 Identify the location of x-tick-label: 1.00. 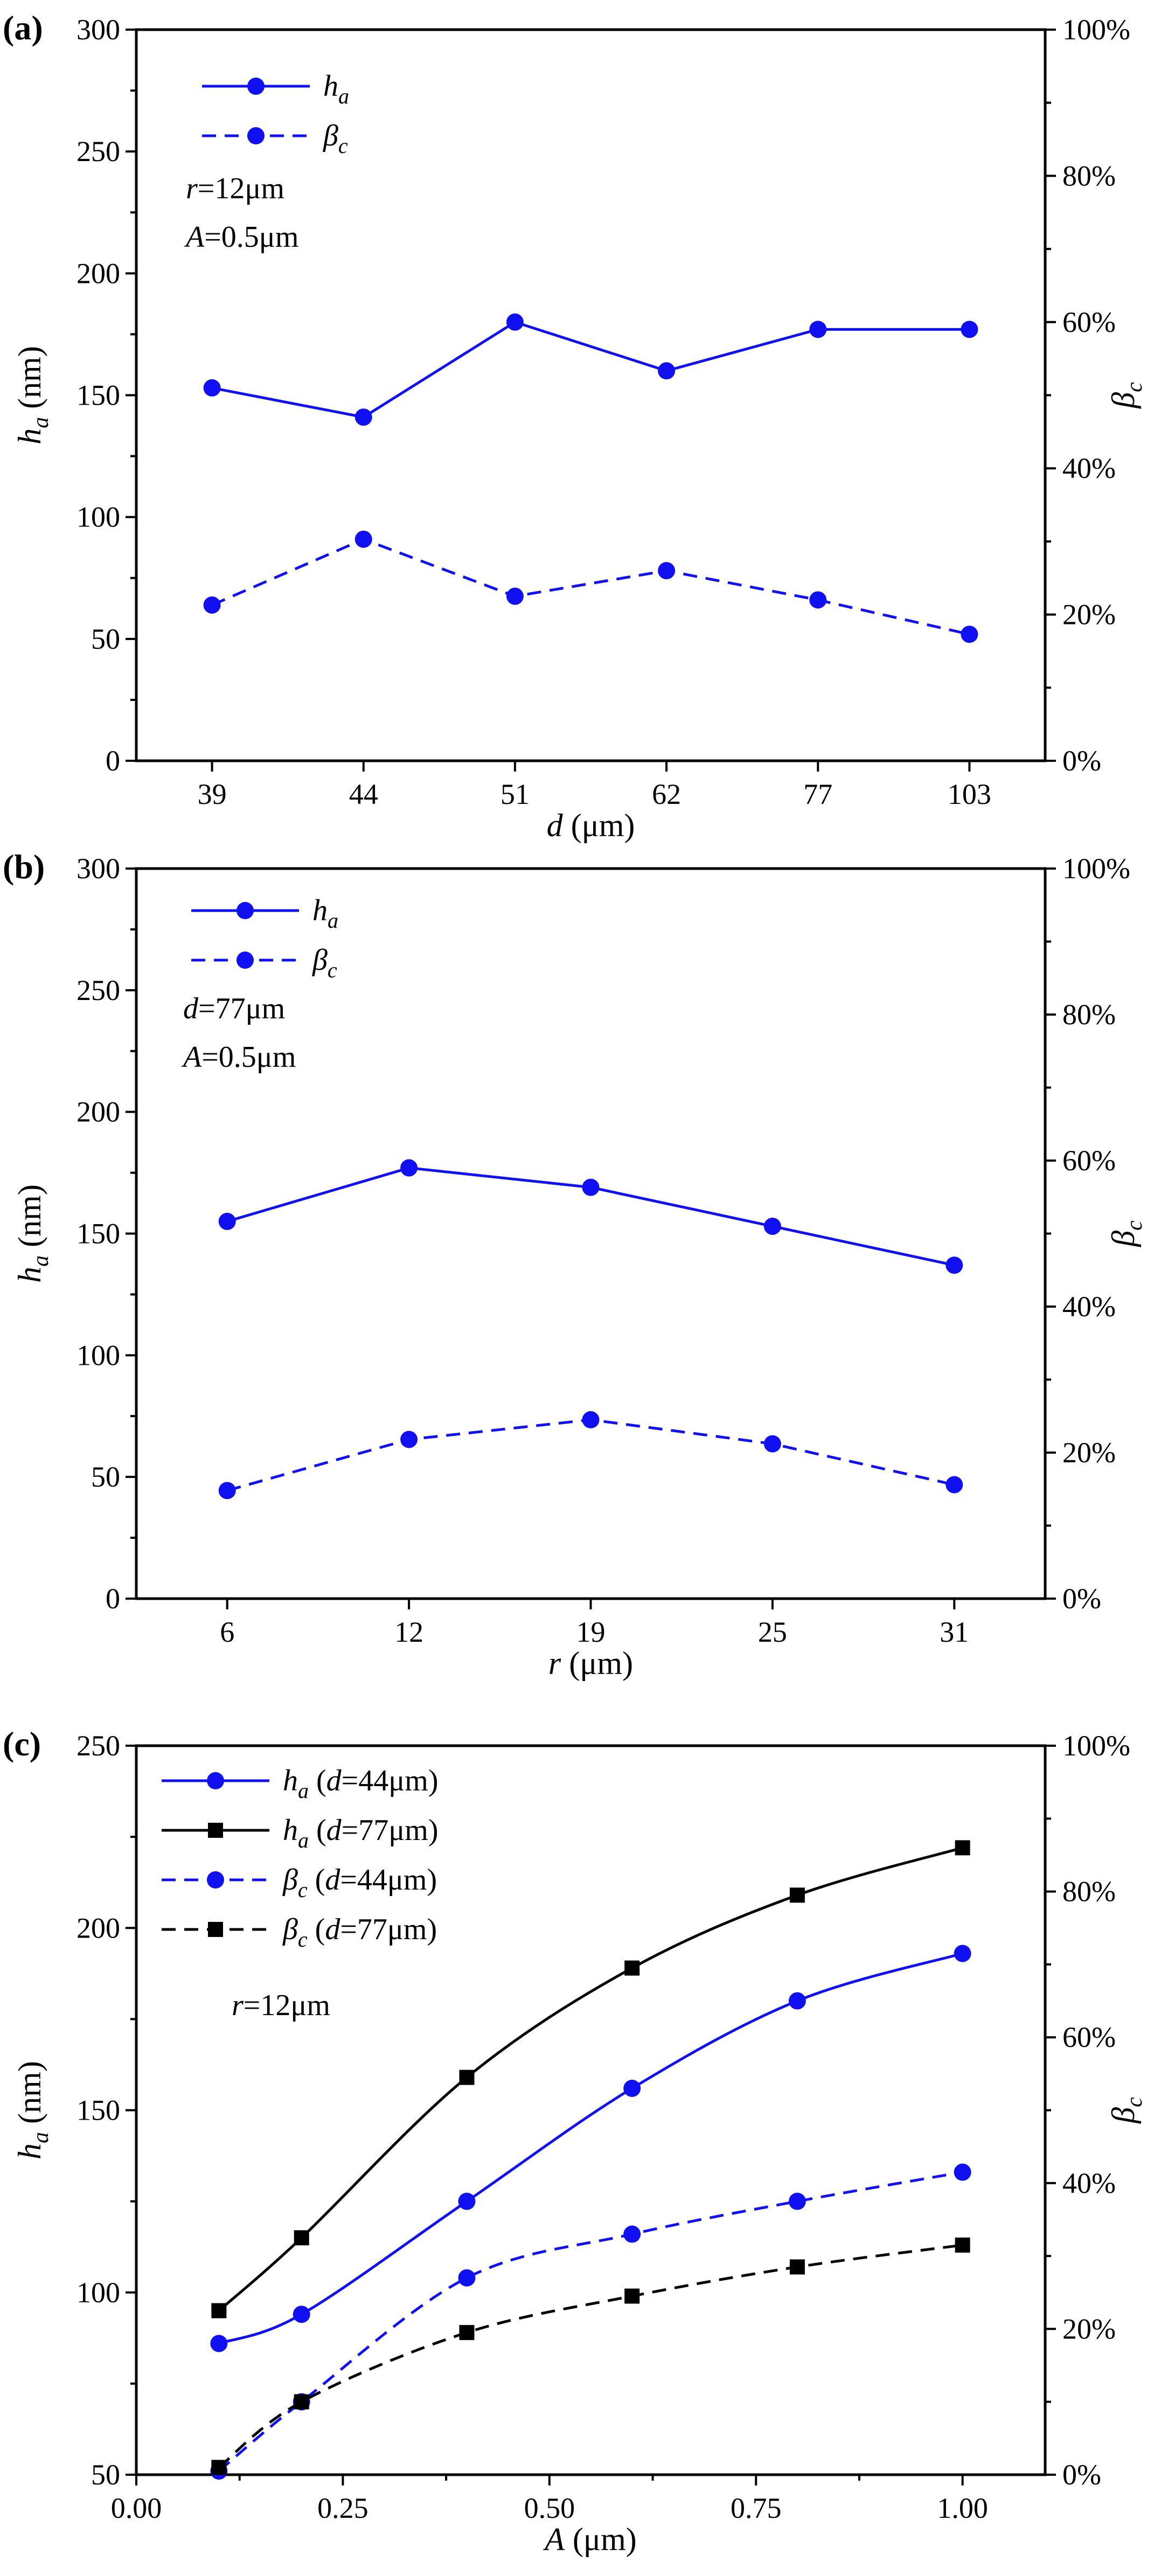
(962, 2508).